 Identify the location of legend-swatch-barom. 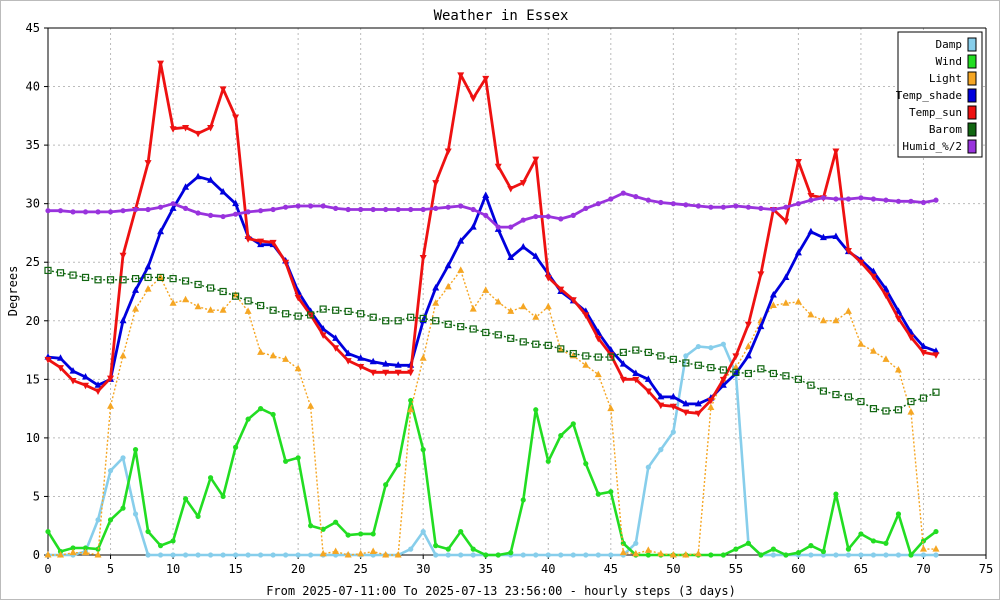
(972, 129).